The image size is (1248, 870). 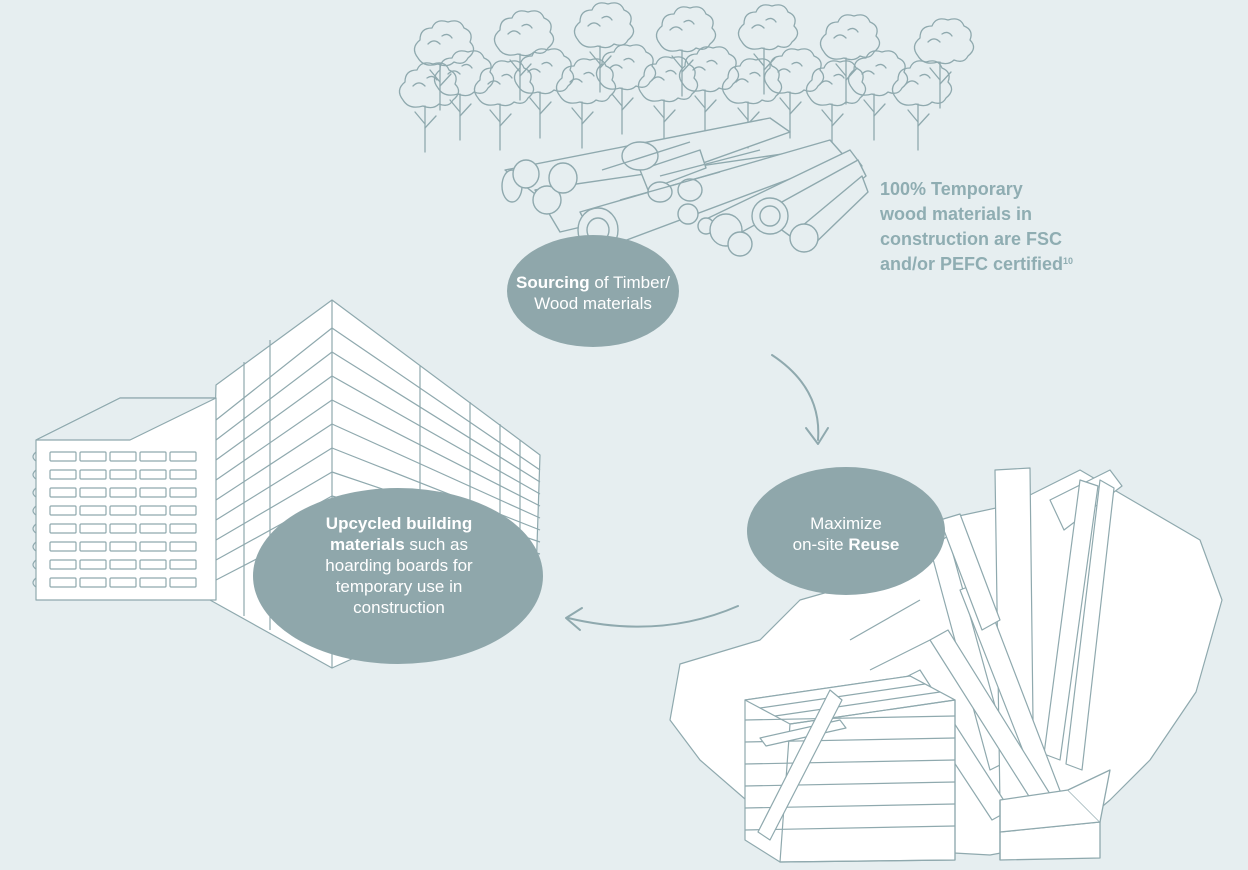 What do you see at coordinates (436, 544) in the screenshot?
I see `upcycled-label-line2: such as` at bounding box center [436, 544].